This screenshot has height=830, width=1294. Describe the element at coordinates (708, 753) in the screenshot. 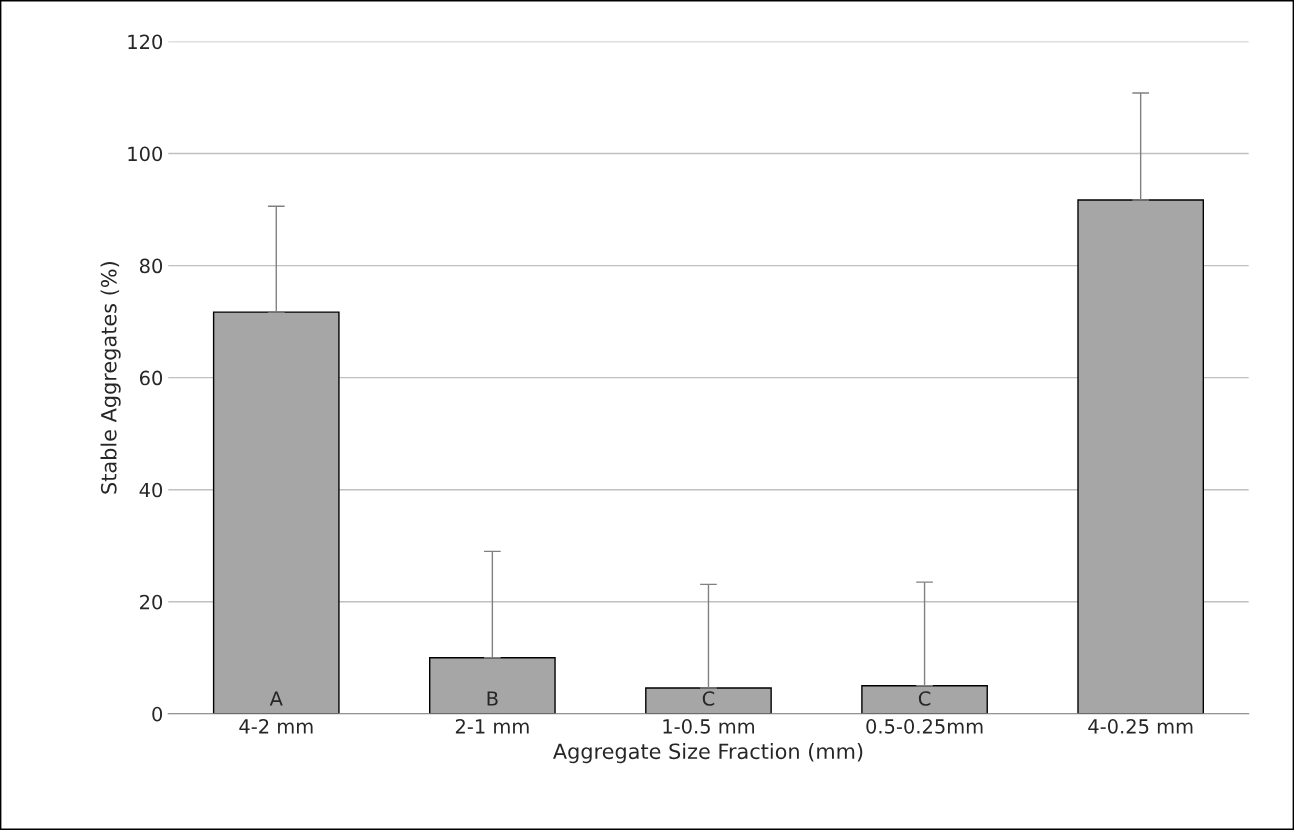

I see `x-axis-title: Aggregate Size Fraction (mm)` at that location.